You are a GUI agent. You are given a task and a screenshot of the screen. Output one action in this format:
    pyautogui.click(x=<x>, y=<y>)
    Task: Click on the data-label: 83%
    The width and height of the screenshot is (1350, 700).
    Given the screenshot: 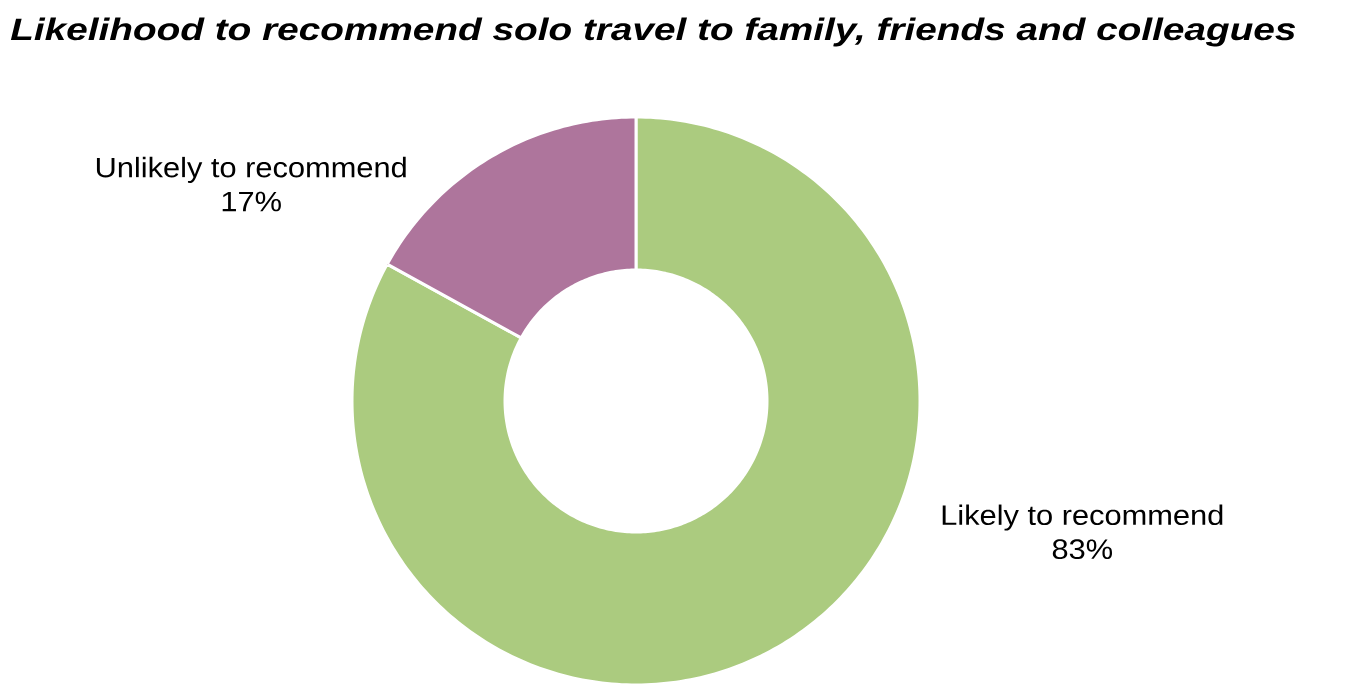 What is the action you would take?
    pyautogui.click(x=1082, y=549)
    